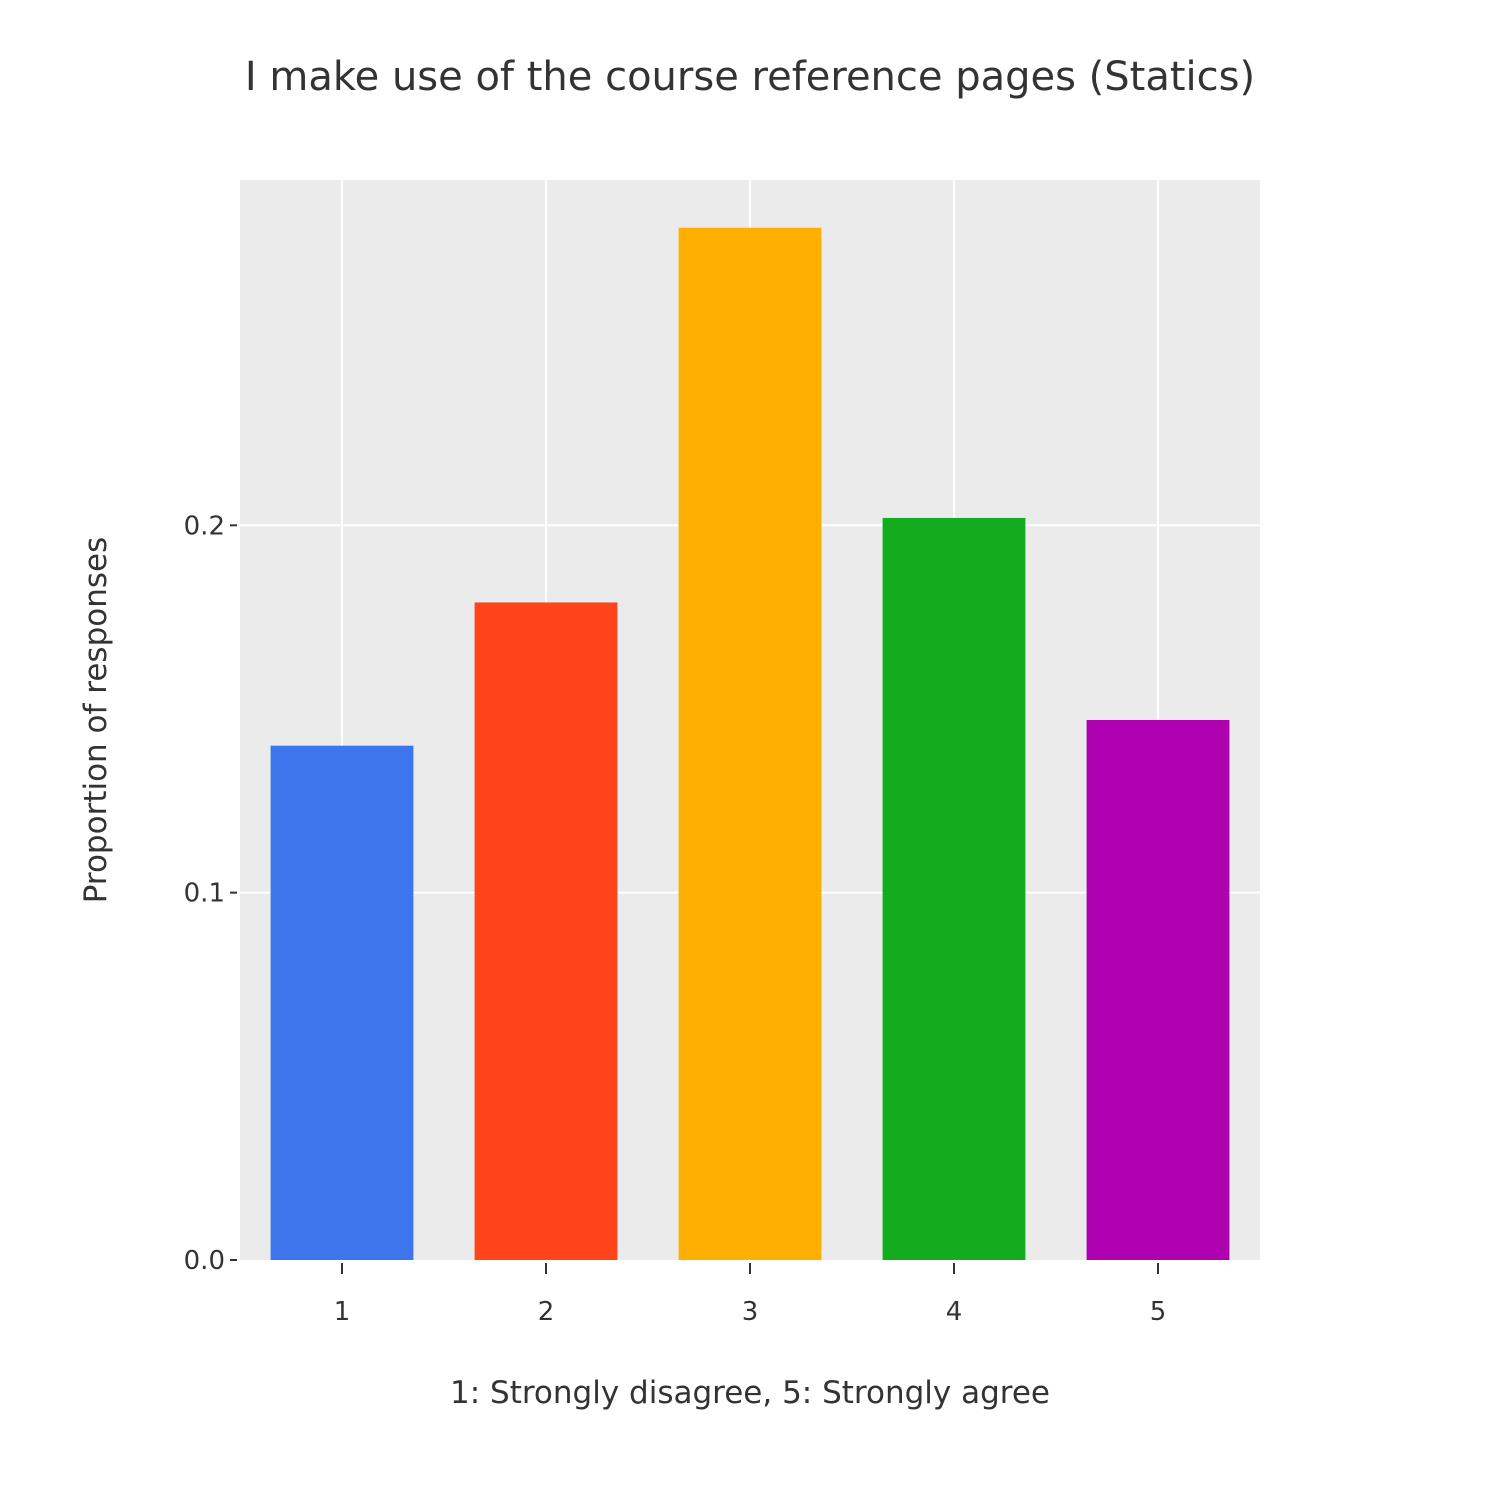 This screenshot has width=1500, height=1500. What do you see at coordinates (204, 1261) in the screenshot?
I see `y-tick-label: 0.0` at bounding box center [204, 1261].